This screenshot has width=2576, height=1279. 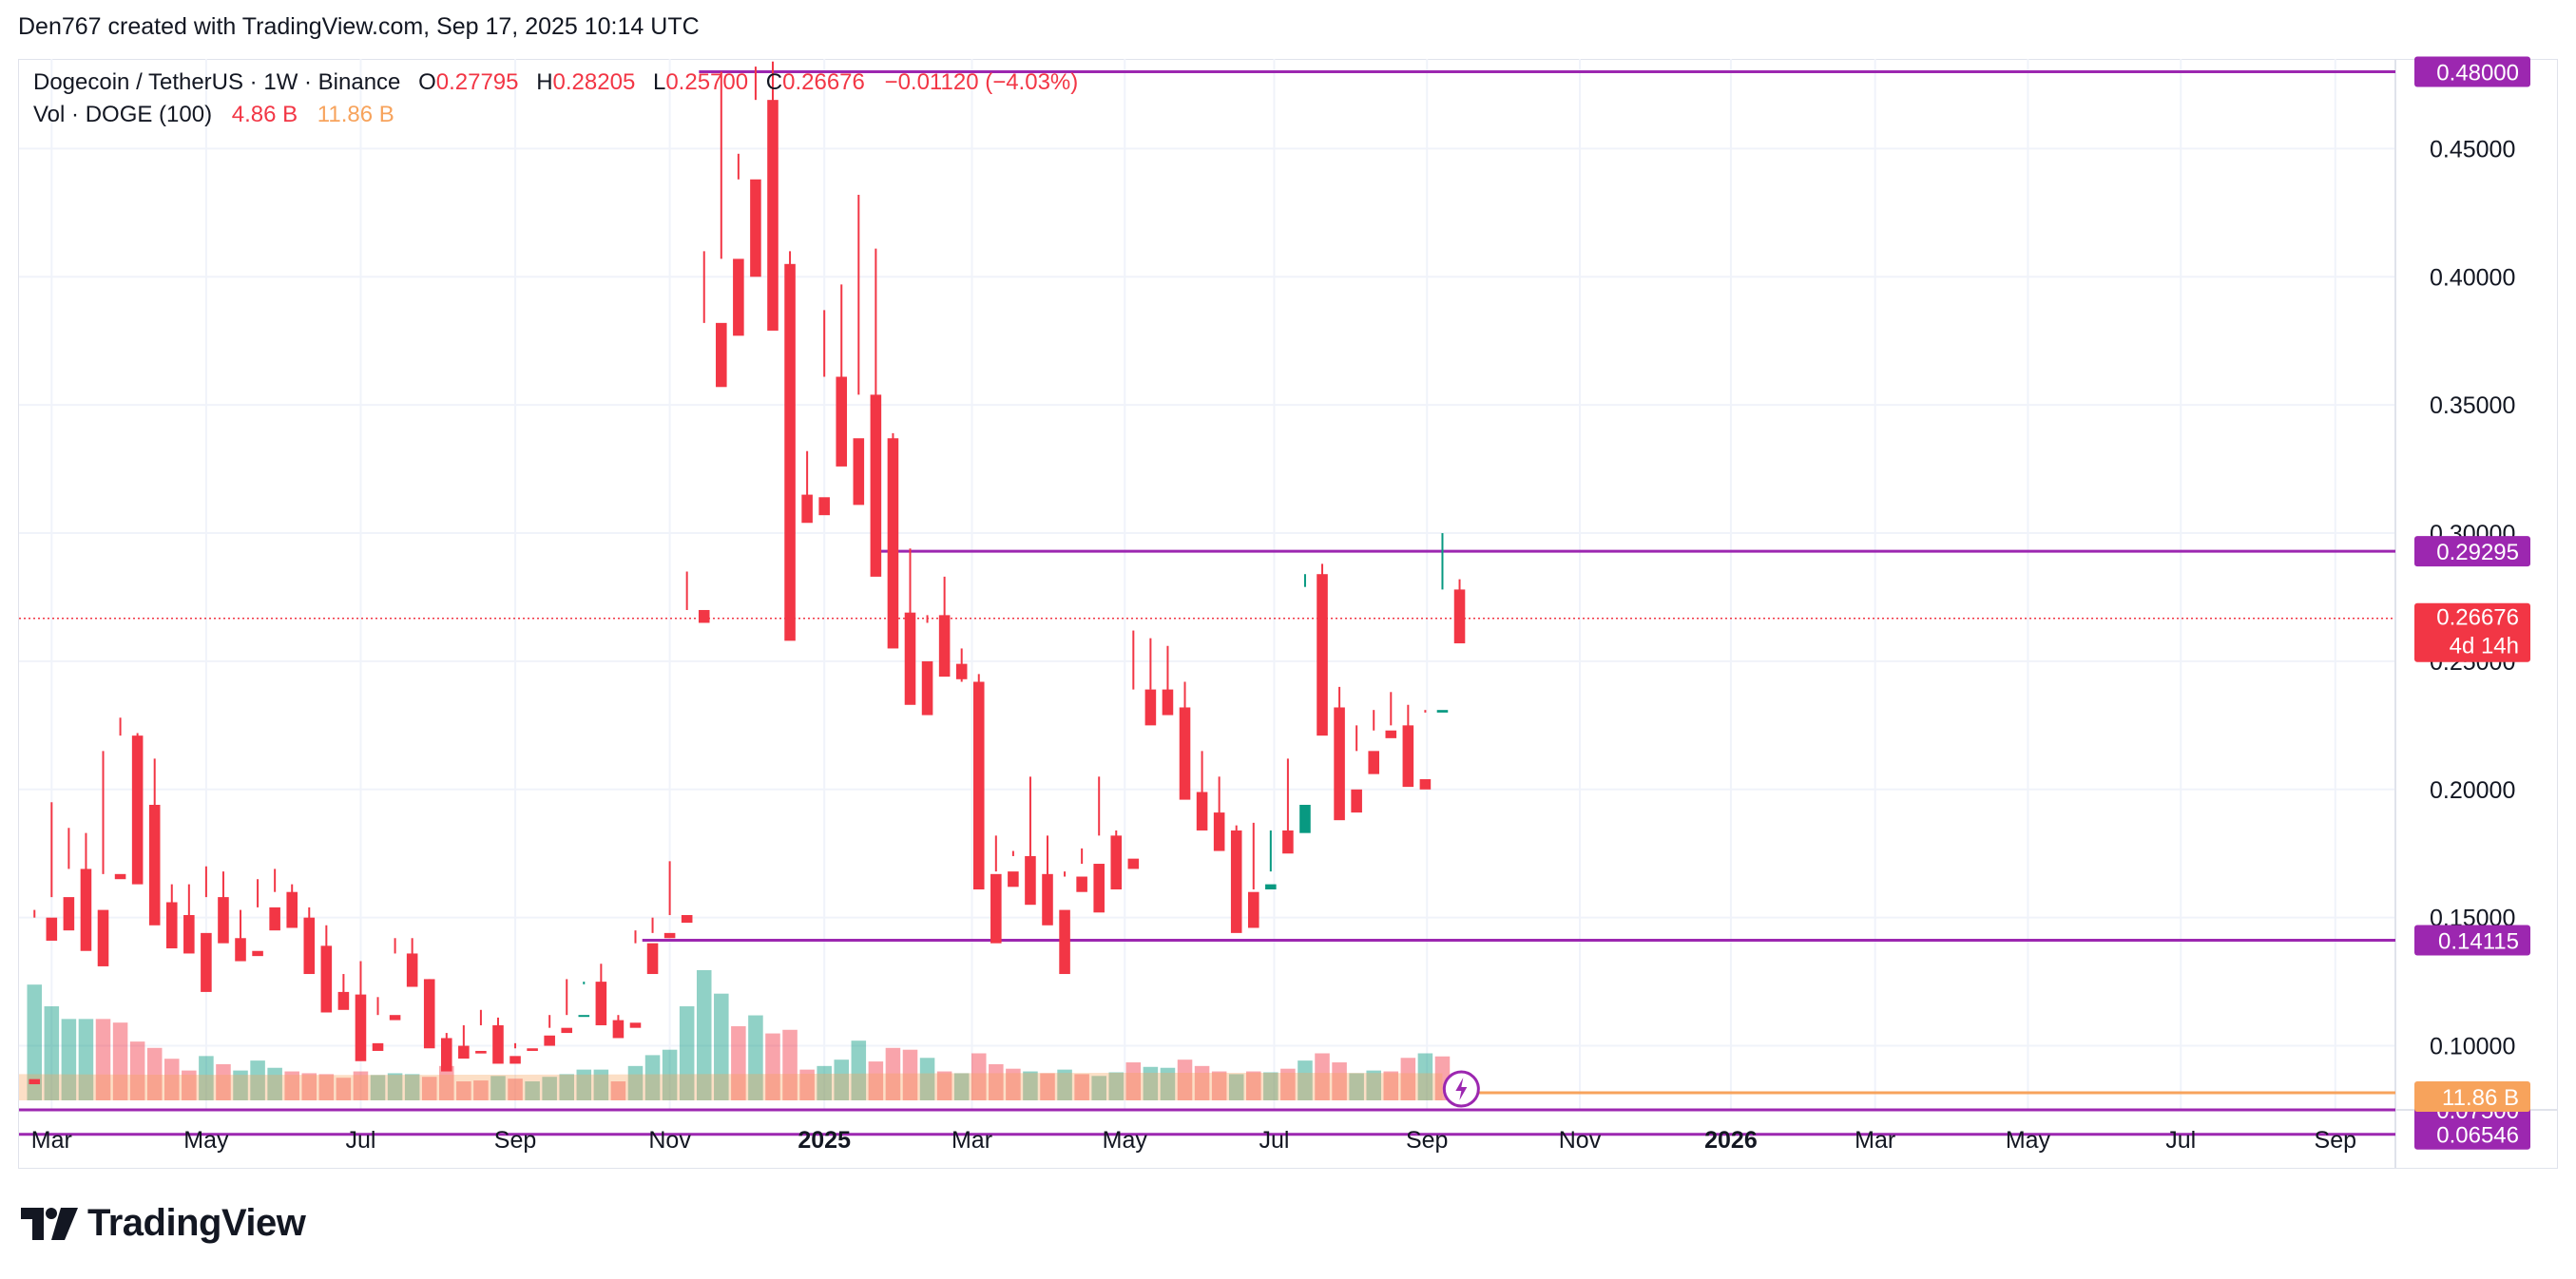 What do you see at coordinates (1581, 1140) in the screenshot?
I see `time-tick-label: Nov` at bounding box center [1581, 1140].